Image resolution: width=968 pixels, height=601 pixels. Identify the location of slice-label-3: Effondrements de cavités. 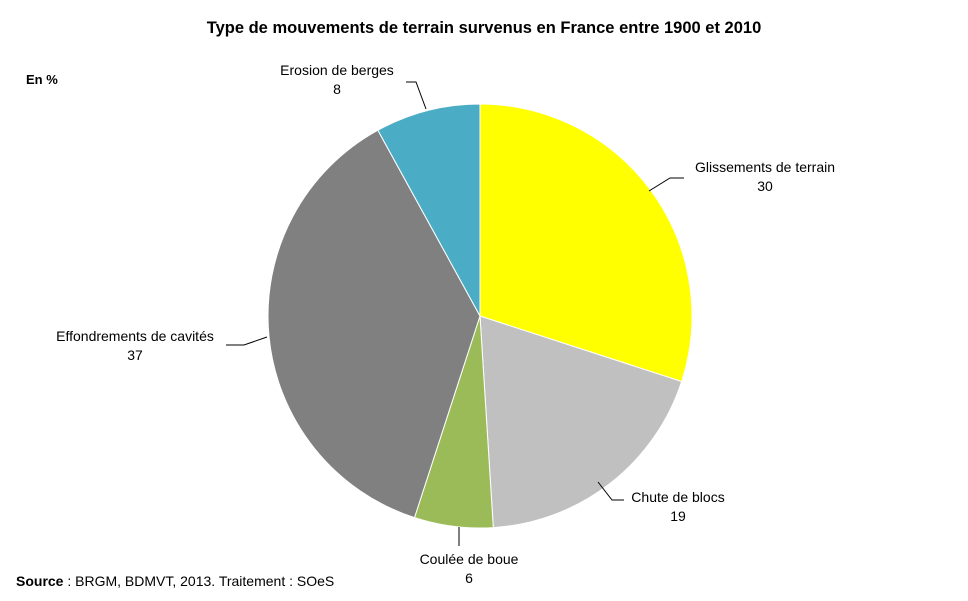
(135, 336).